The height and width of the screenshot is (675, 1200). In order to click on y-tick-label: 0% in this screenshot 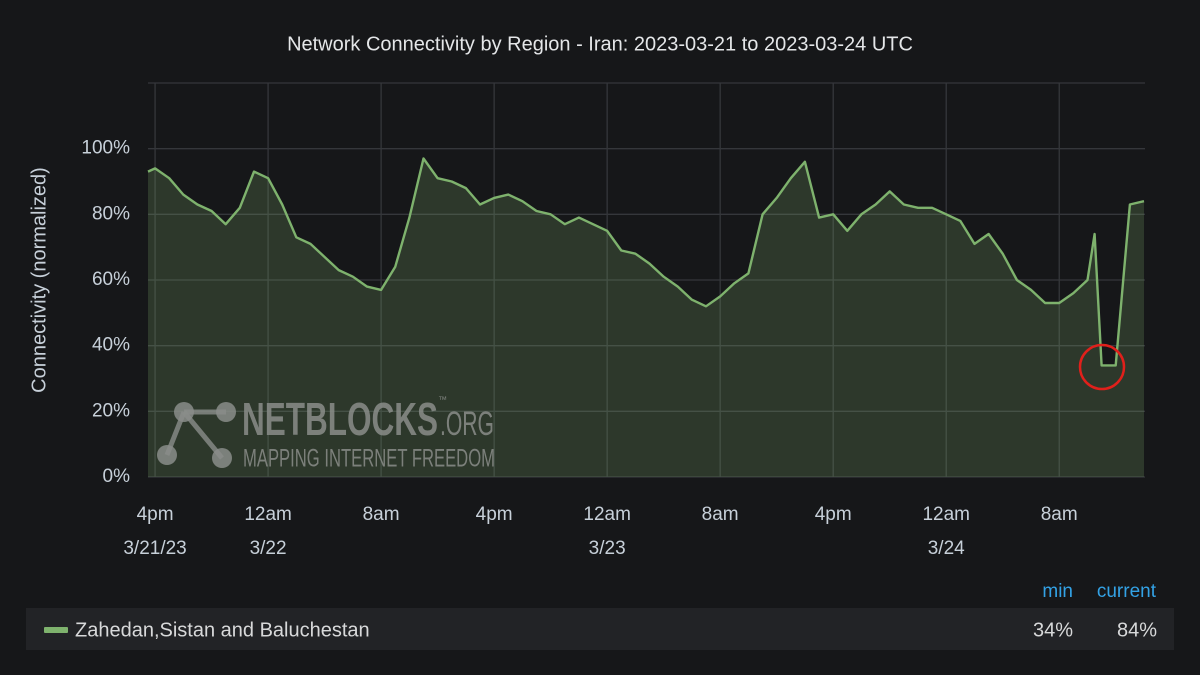, I will do `click(117, 476)`.